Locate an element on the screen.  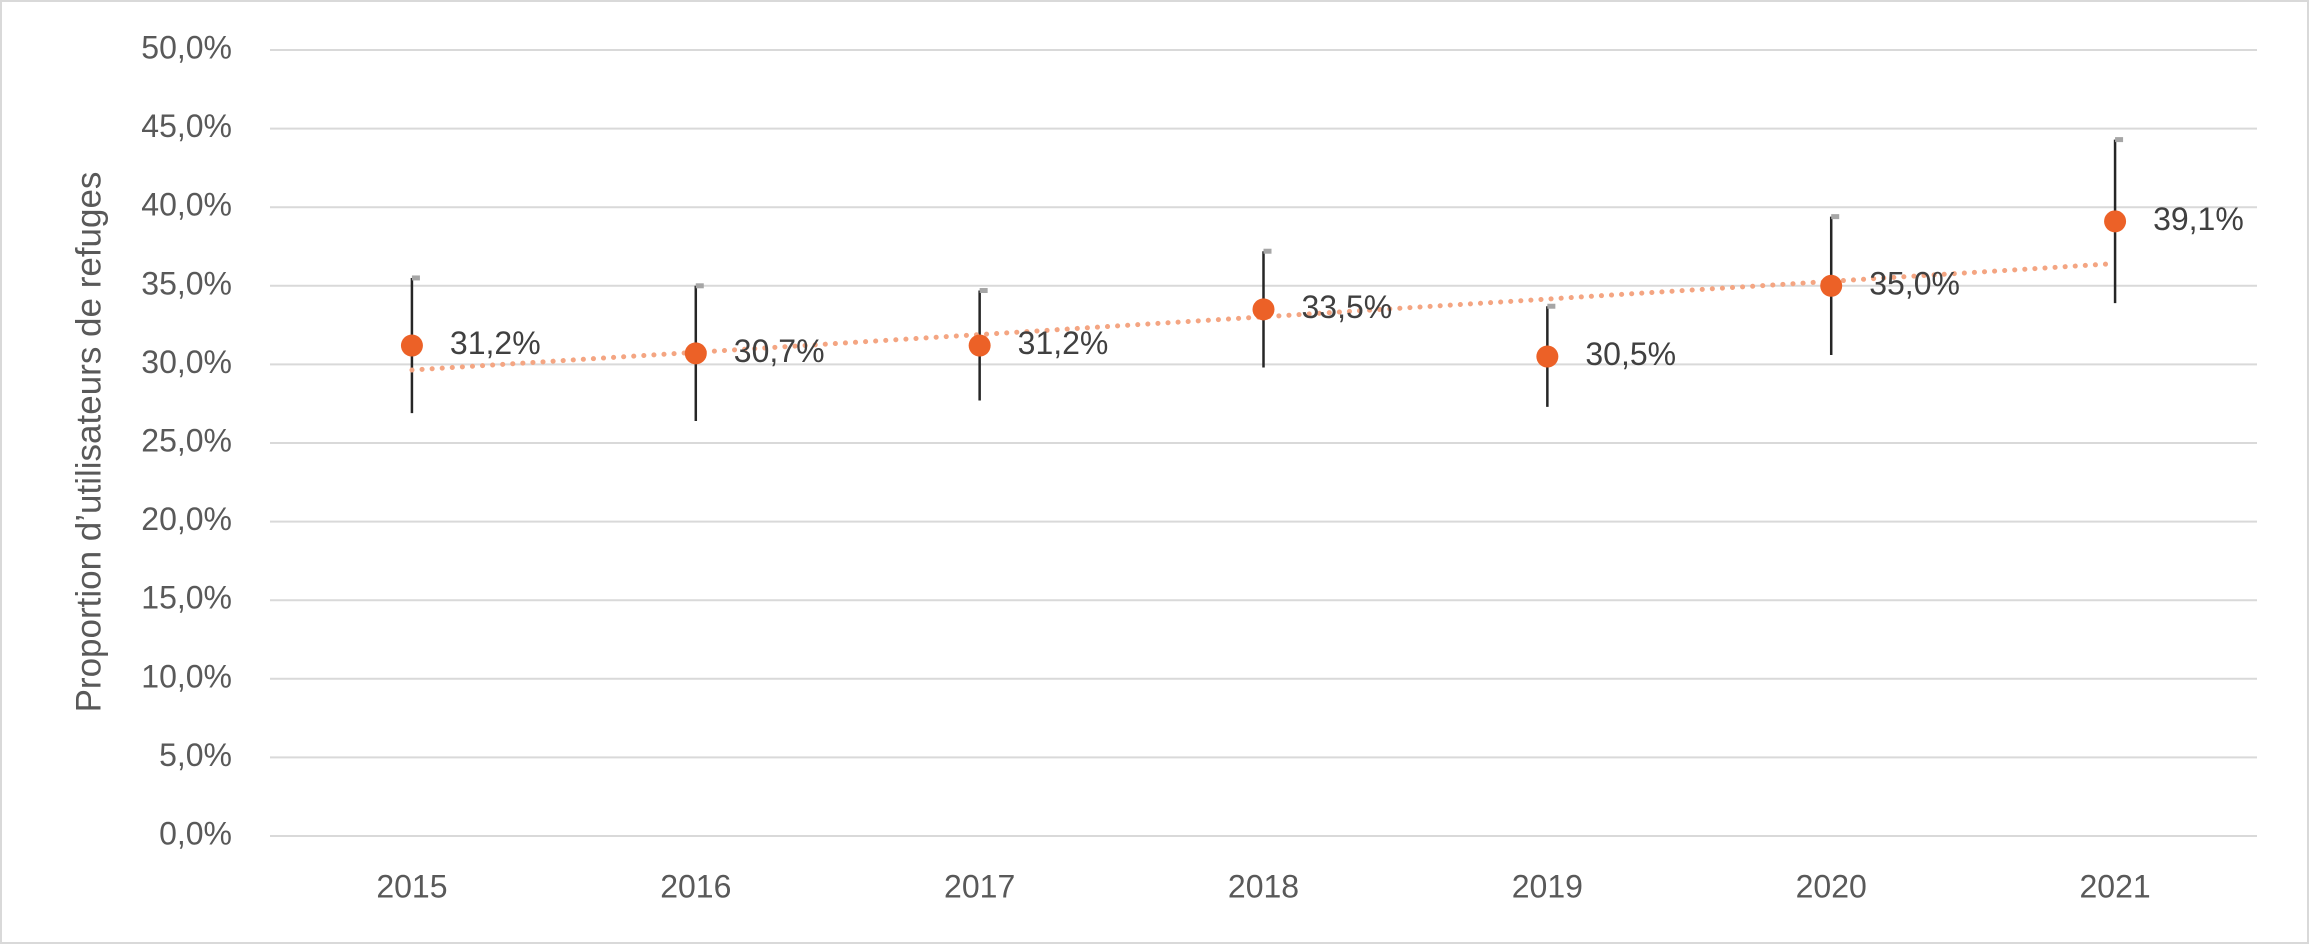
y-tick-label: 45,0% is located at coordinates (186, 126).